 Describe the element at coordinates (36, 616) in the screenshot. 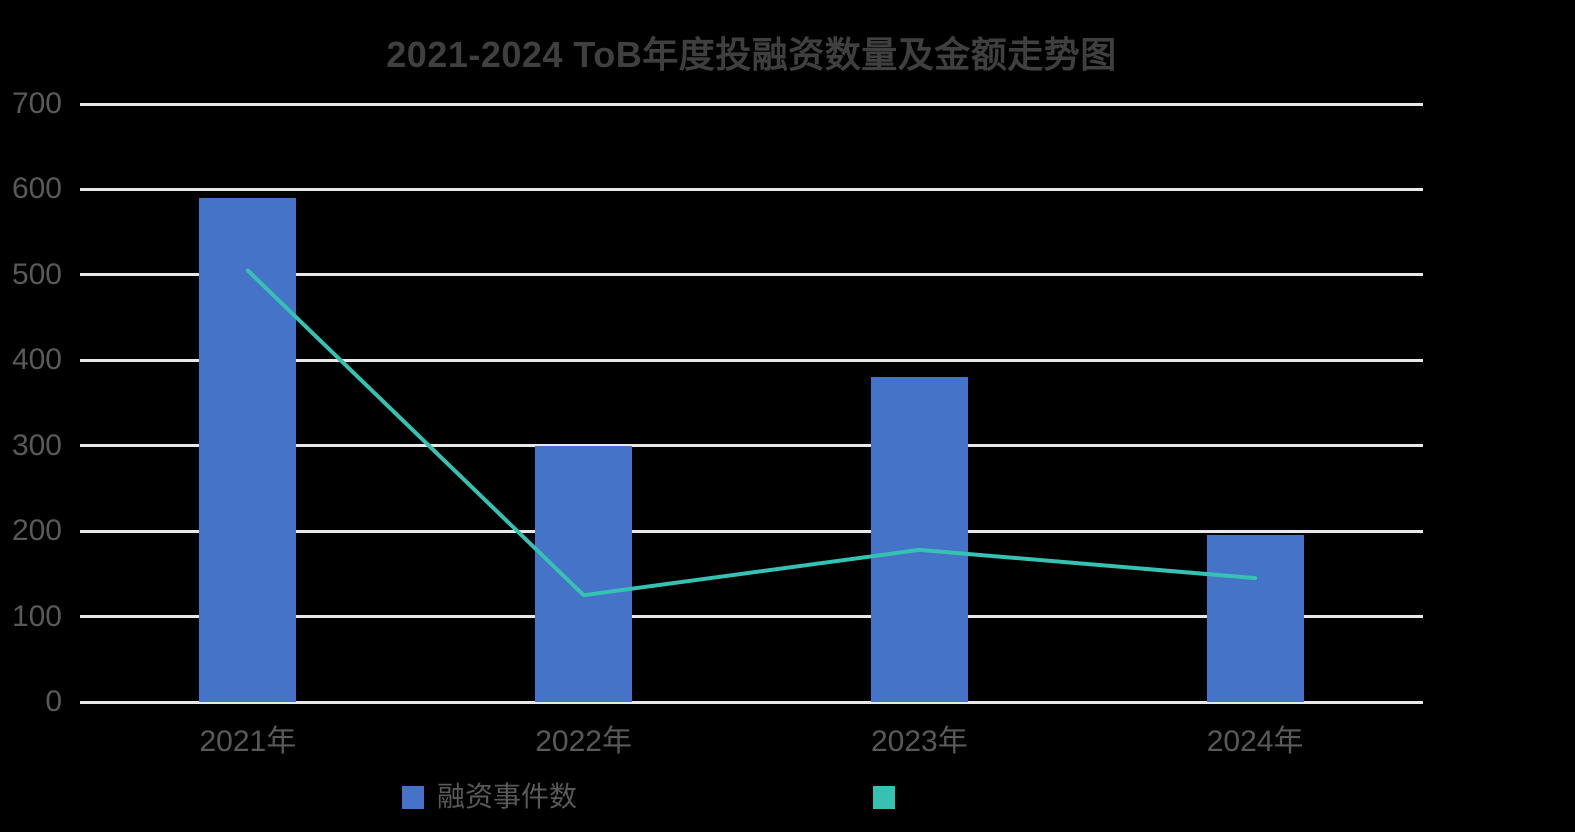

I see `y-axis-tick-label-100: 100` at that location.